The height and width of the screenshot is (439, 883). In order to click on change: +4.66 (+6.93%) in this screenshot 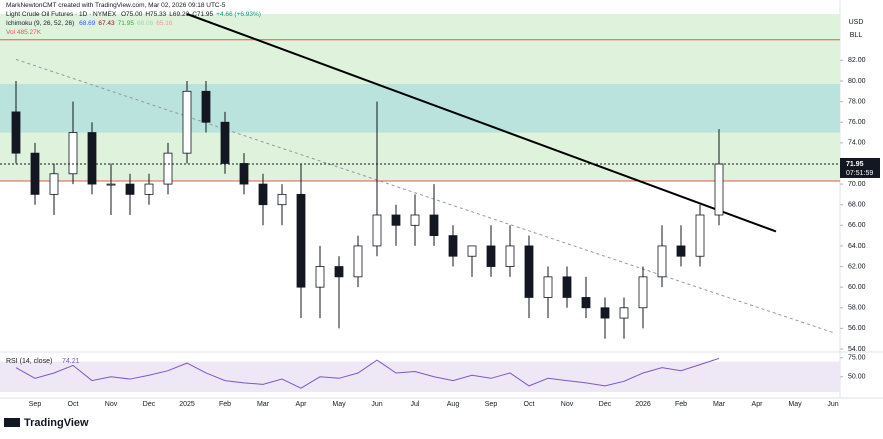, I will do `click(238, 14)`.